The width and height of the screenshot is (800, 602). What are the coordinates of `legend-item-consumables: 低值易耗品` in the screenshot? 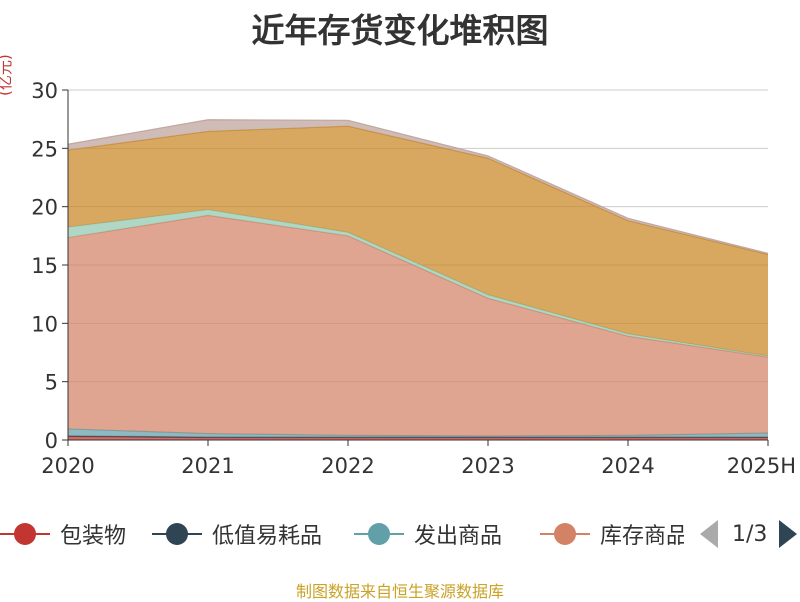 It's located at (237, 534).